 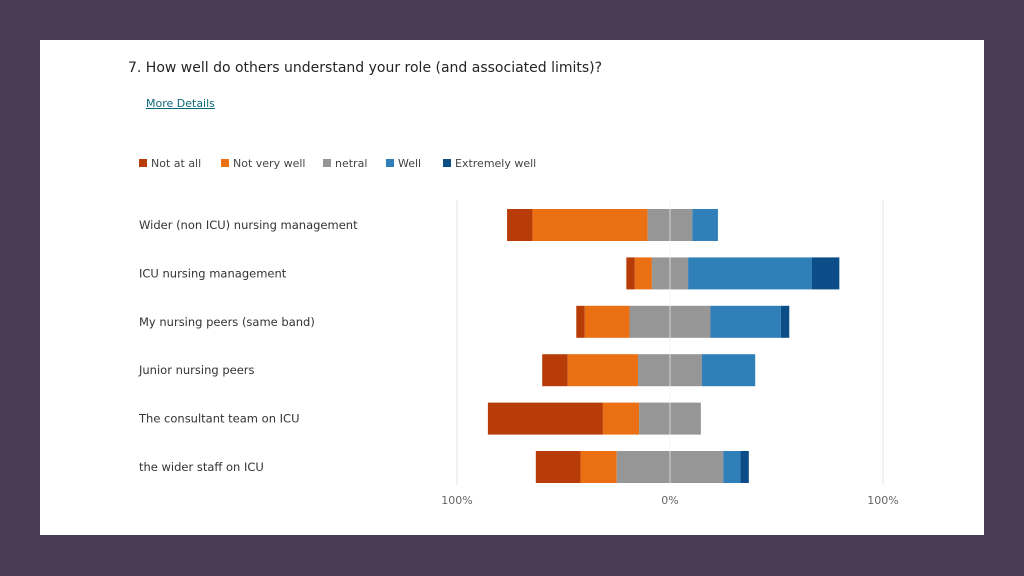 I want to click on bar-row0-series3, so click(x=705, y=225).